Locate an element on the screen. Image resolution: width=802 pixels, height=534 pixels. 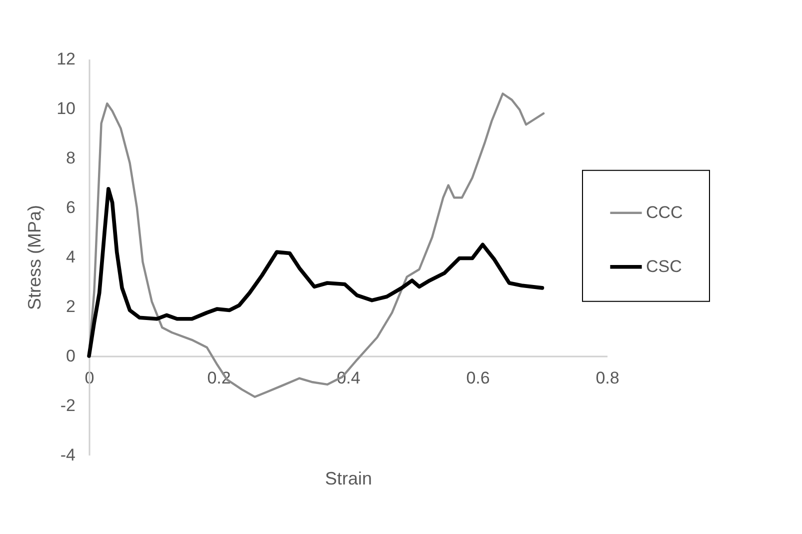
x-axis-title: Strain is located at coordinates (348, 478).